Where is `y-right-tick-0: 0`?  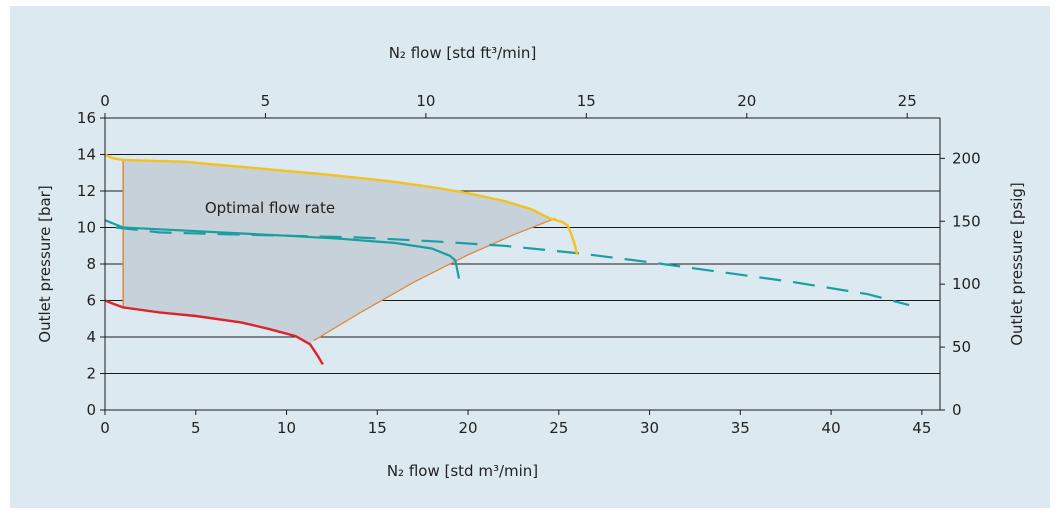 y-right-tick-0: 0 is located at coordinates (957, 410).